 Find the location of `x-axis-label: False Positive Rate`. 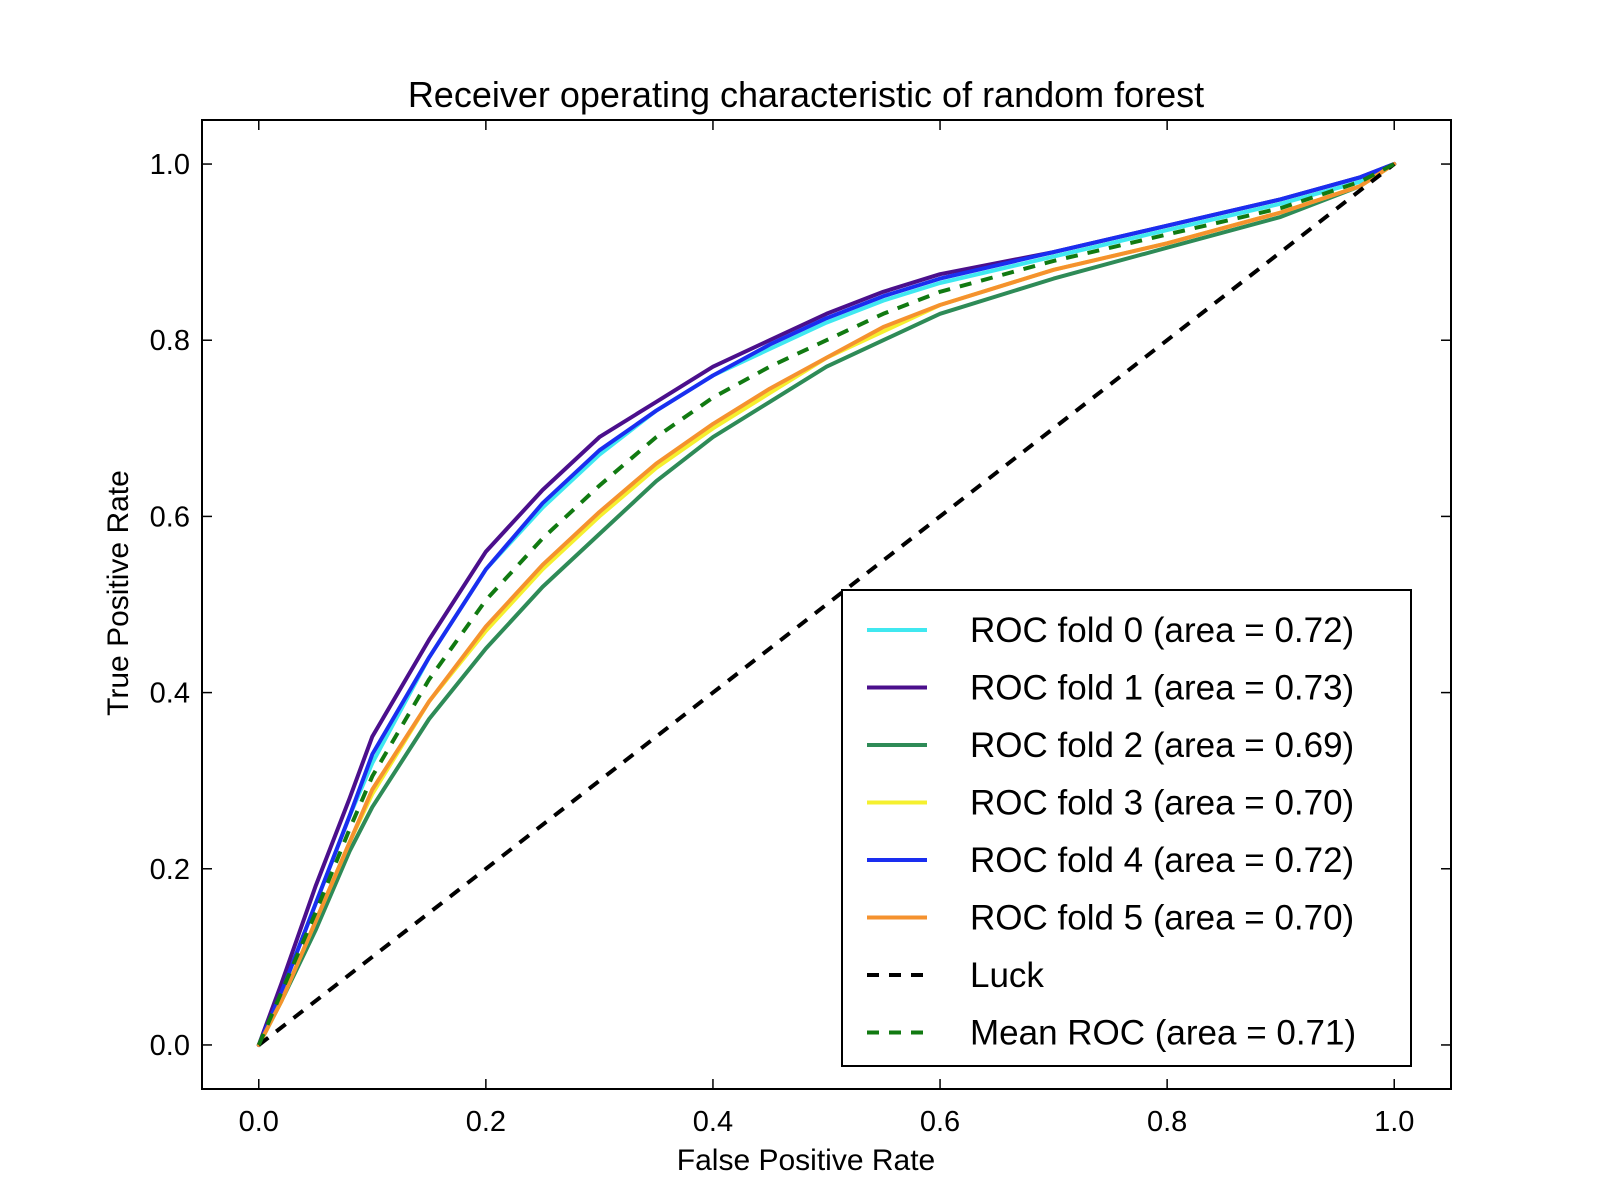

x-axis-label: False Positive Rate is located at coordinates (806, 1160).